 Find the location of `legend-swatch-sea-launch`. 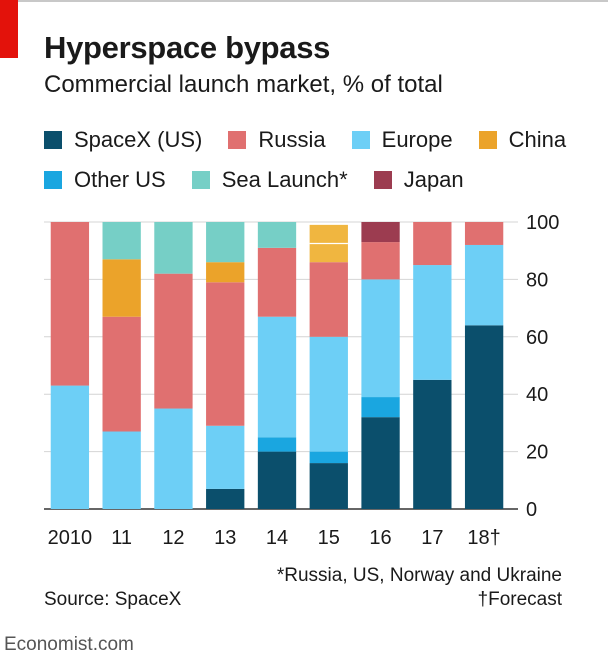

legend-swatch-sea-launch is located at coordinates (200, 180).